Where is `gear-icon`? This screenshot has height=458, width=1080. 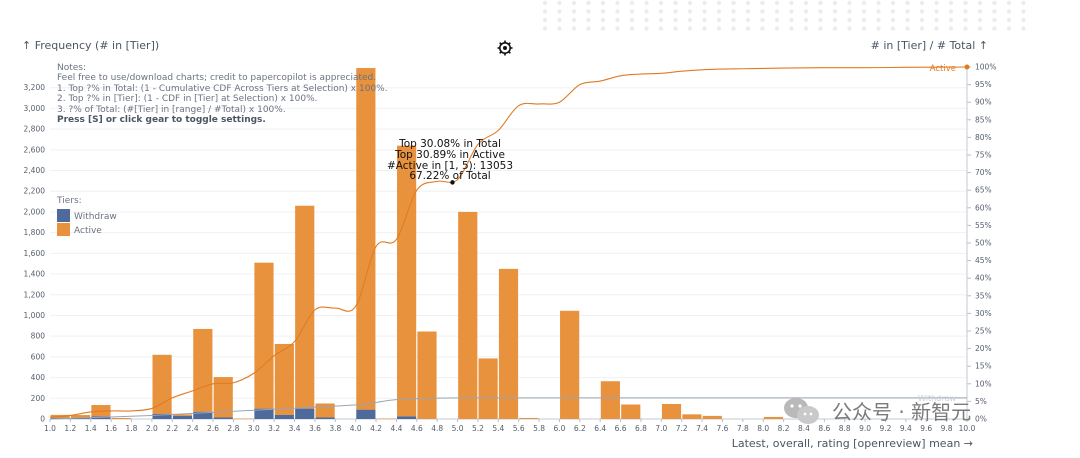
gear-icon is located at coordinates (505, 48).